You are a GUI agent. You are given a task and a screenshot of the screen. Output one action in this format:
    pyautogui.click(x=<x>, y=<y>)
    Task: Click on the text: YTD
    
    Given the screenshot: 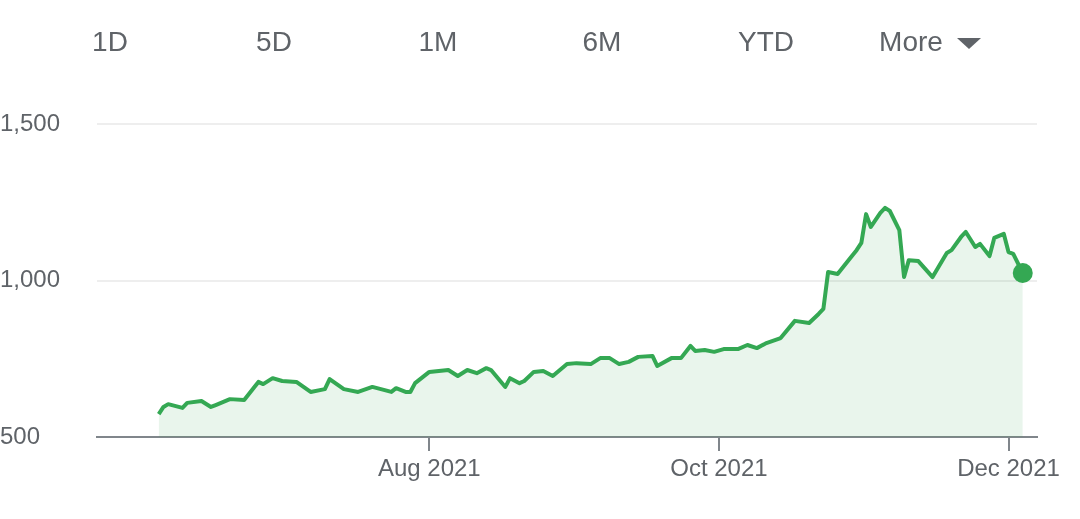 What is the action you would take?
    pyautogui.click(x=766, y=41)
    